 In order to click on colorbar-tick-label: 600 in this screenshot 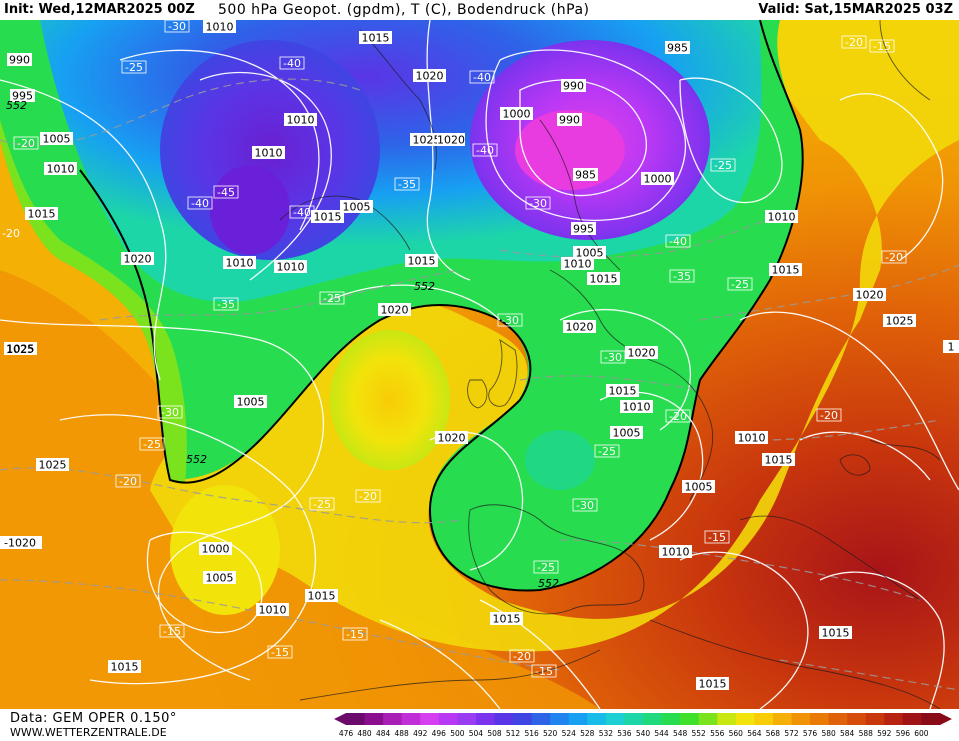, I will do `click(921, 733)`.